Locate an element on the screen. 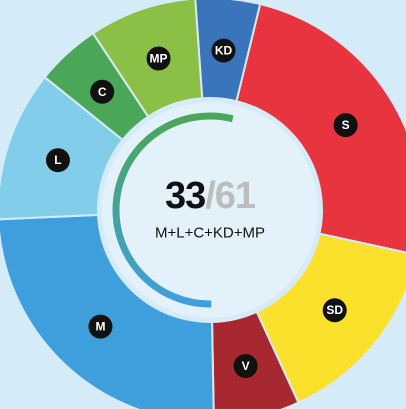 This screenshot has height=409, width=406. segment-label: V is located at coordinates (246, 366).